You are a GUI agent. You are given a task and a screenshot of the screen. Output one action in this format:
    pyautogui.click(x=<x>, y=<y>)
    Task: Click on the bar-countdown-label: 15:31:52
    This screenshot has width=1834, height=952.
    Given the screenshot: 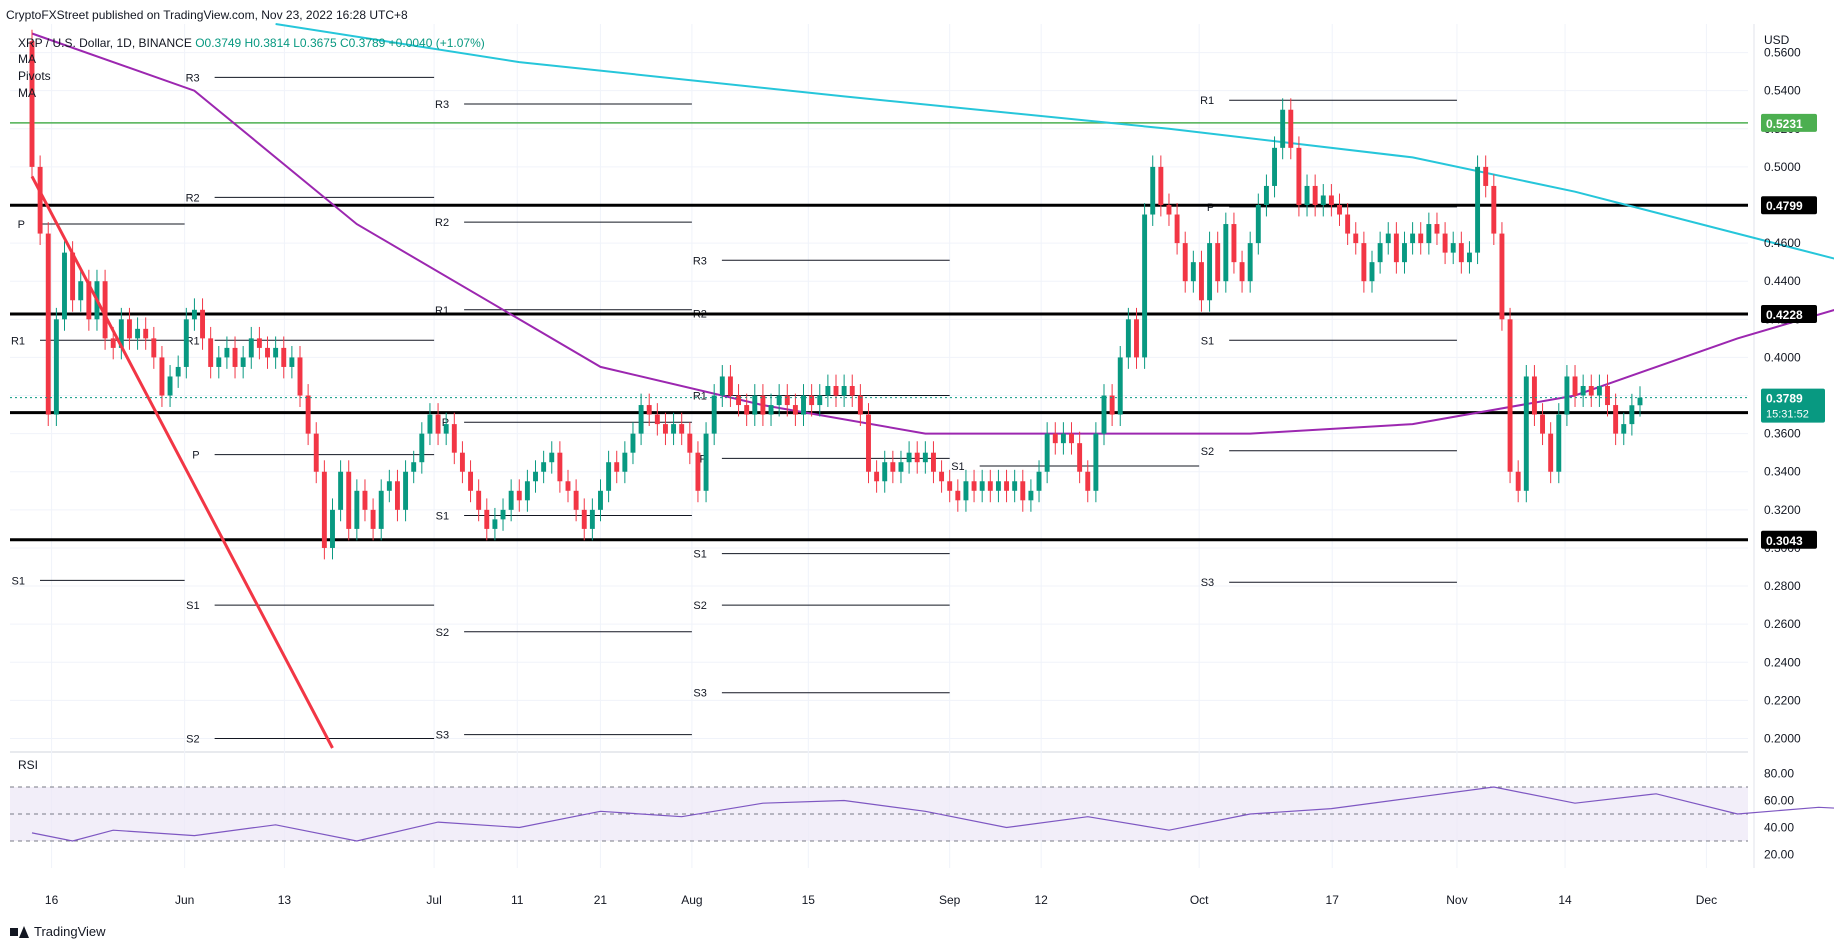 What is the action you would take?
    pyautogui.click(x=1787, y=415)
    